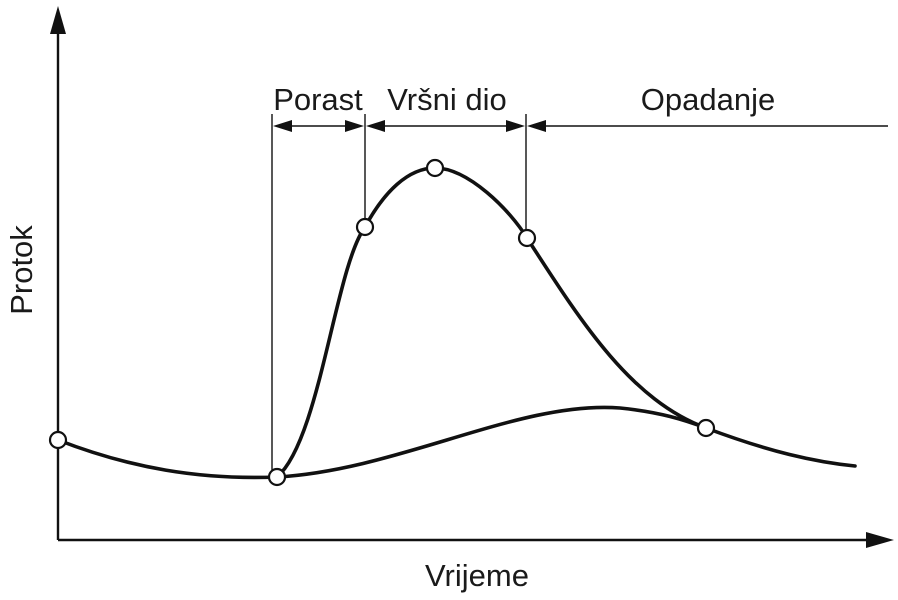 Image resolution: width=898 pixels, height=600 pixels. What do you see at coordinates (446, 99) in the screenshot?
I see `phase-label-peak: Vršni dio` at bounding box center [446, 99].